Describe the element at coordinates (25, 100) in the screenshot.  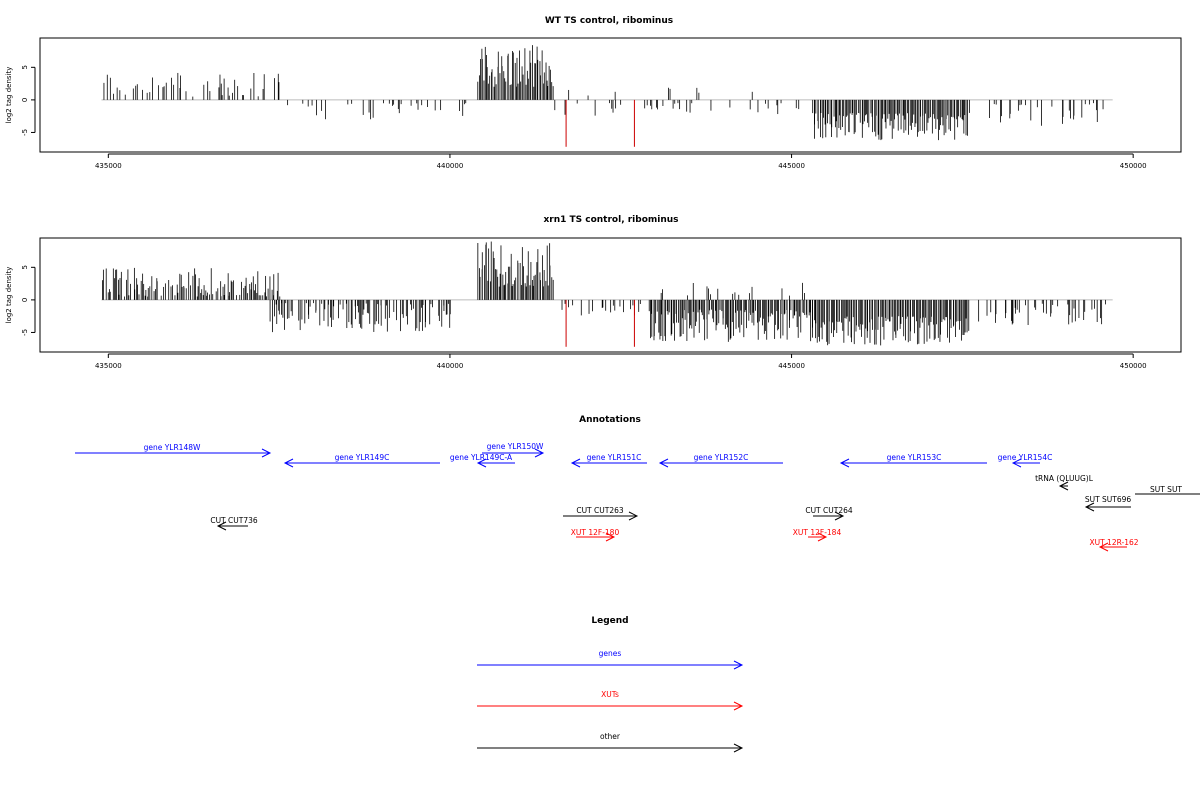
I see `wt-y-tick-label: 0` at that location.